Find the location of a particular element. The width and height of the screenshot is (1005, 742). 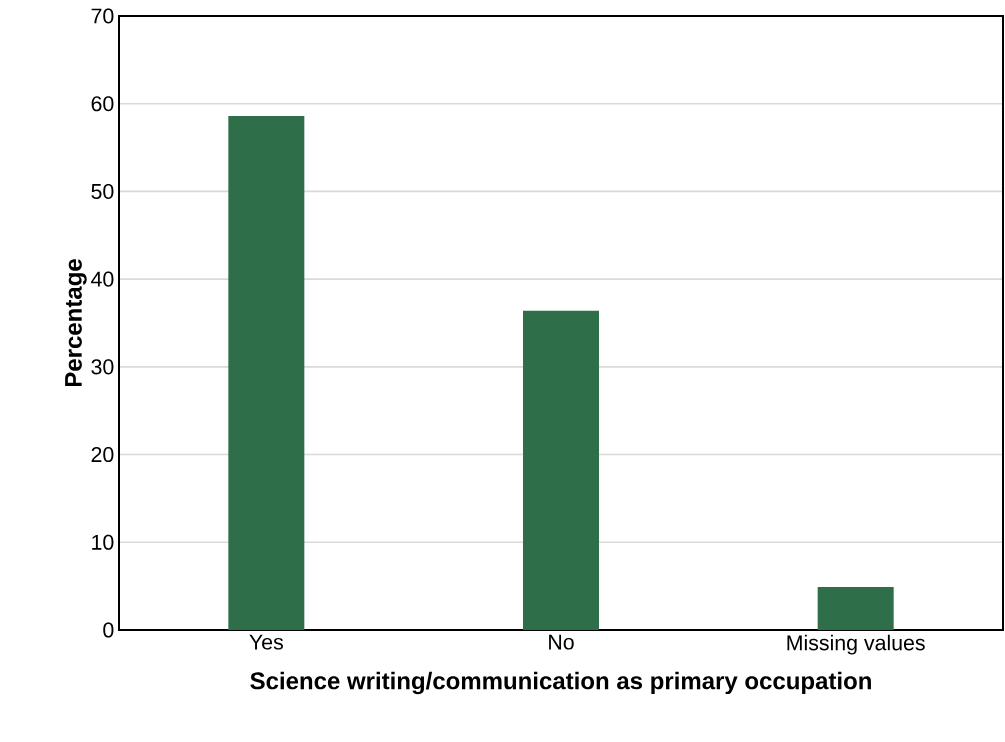

y-tick-label: 70 is located at coordinates (102, 16).